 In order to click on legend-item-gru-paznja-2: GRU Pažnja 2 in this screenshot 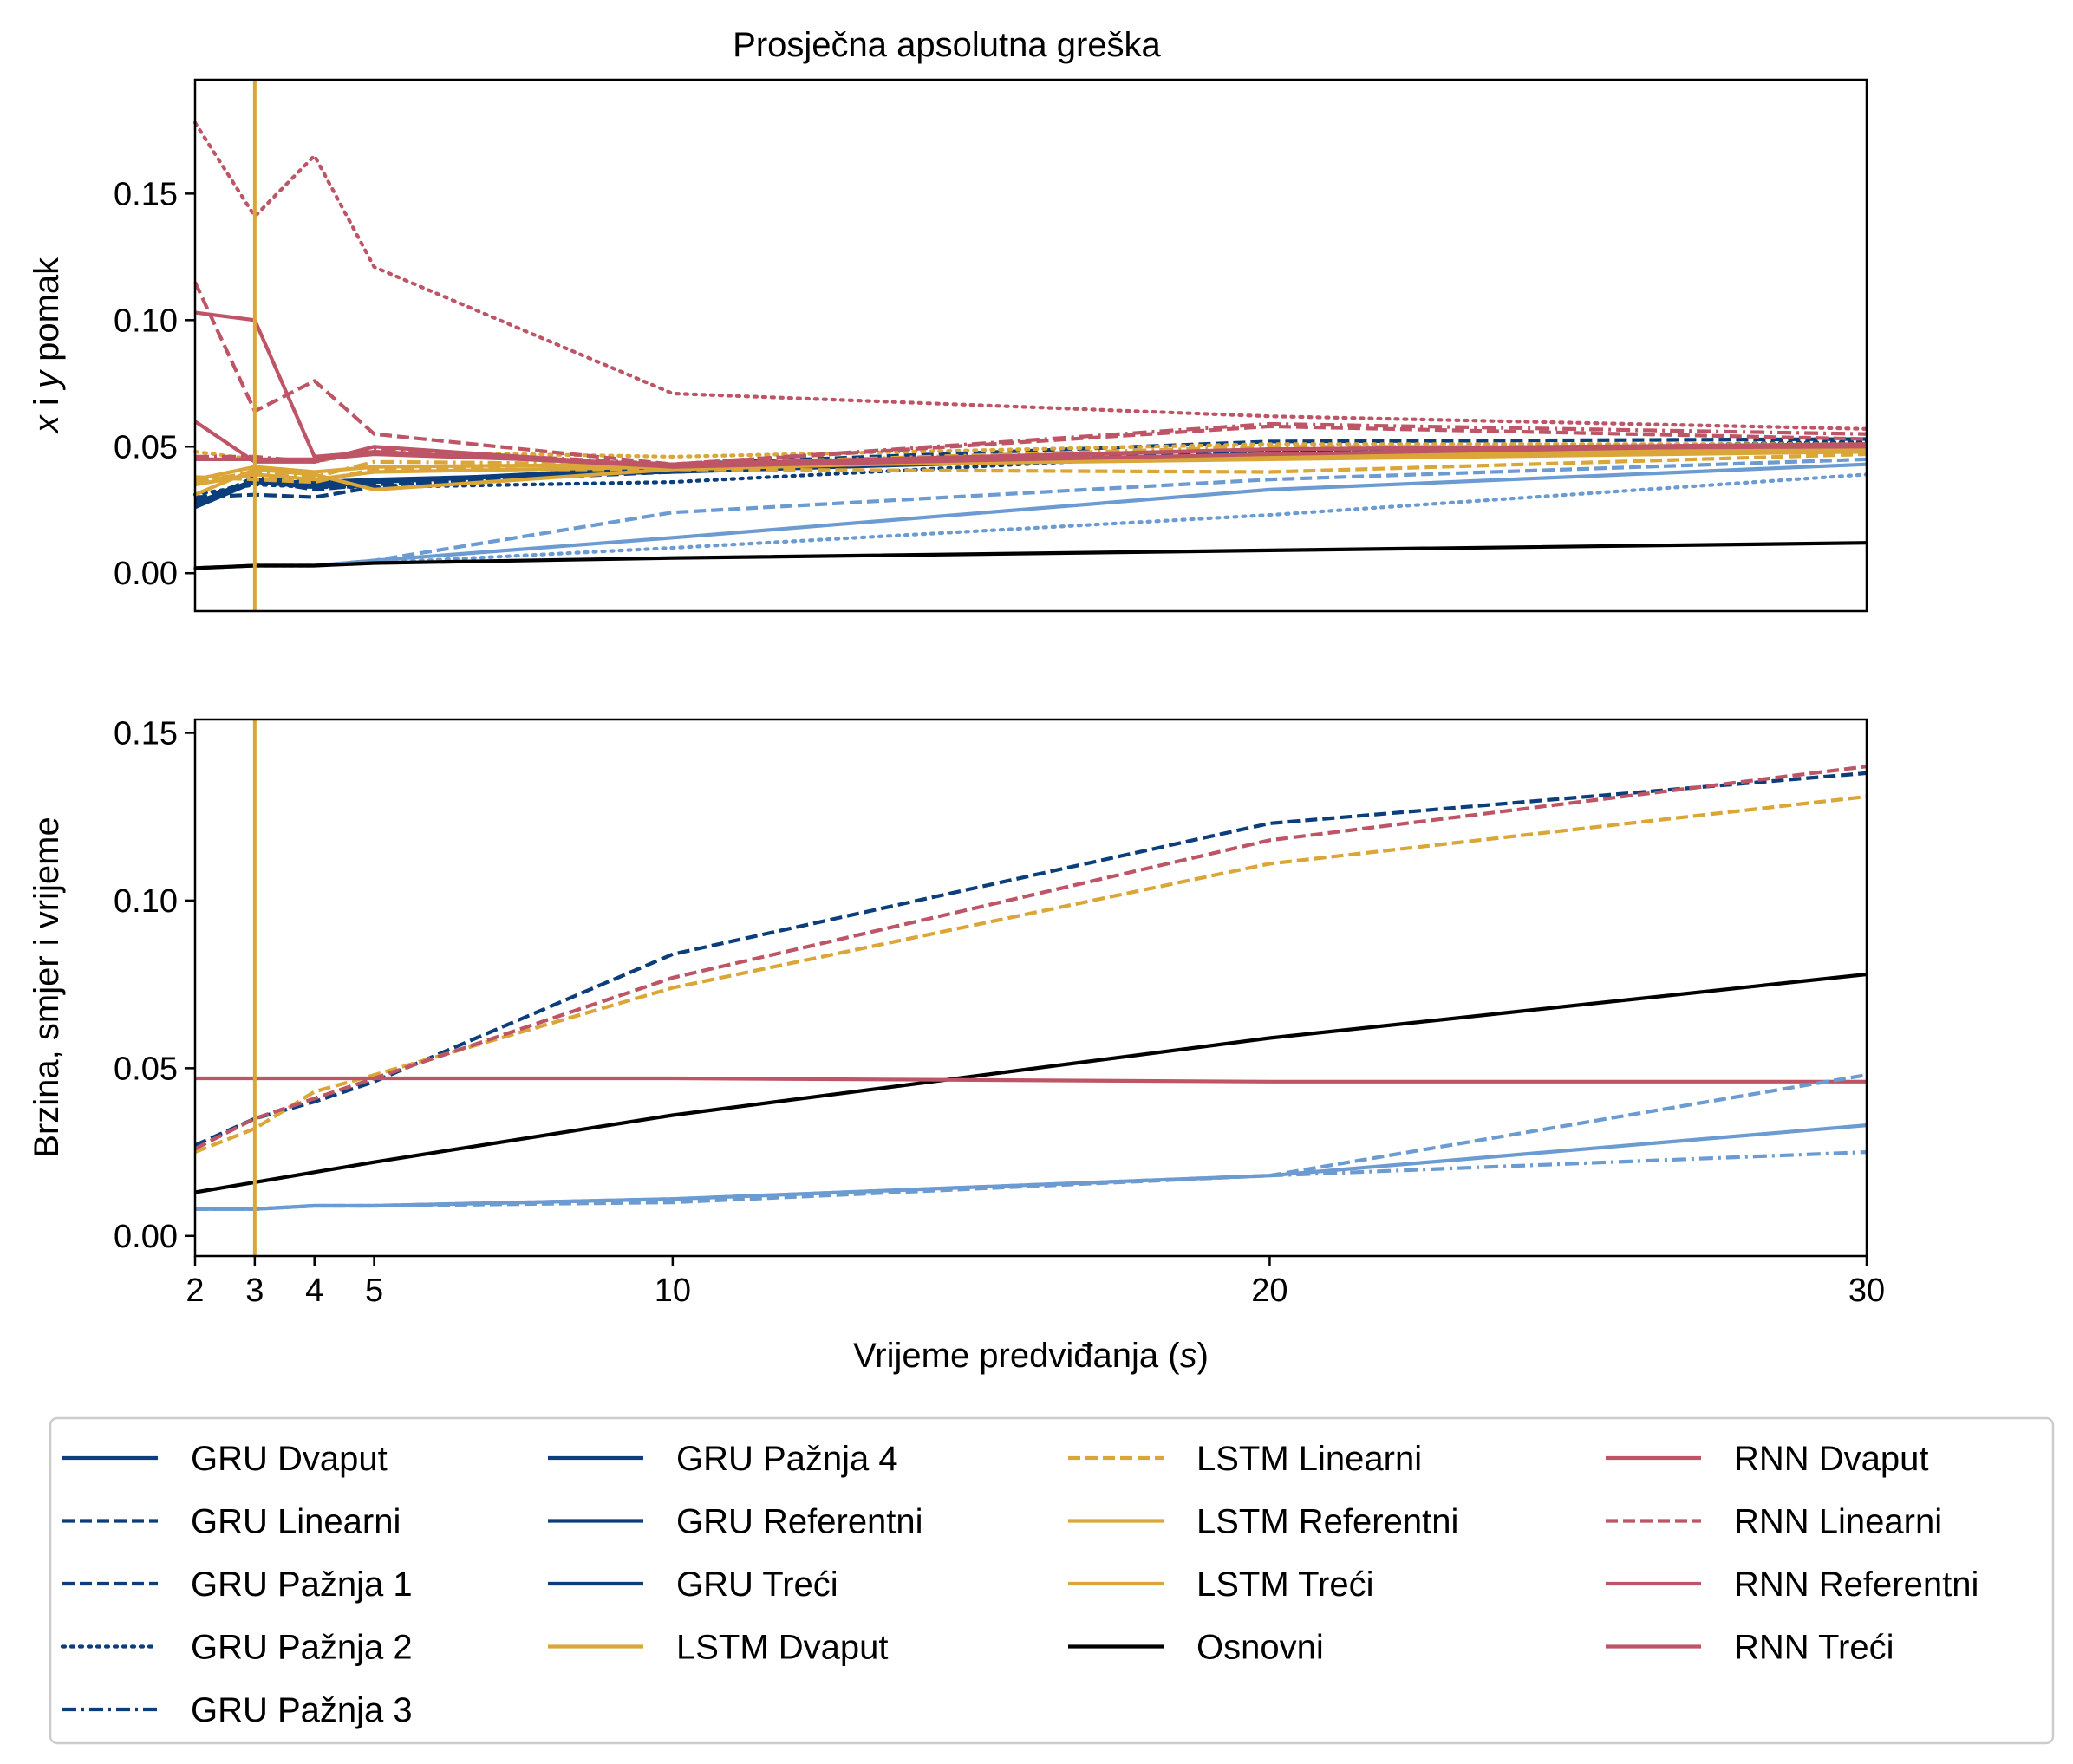, I will do `click(237, 1648)`.